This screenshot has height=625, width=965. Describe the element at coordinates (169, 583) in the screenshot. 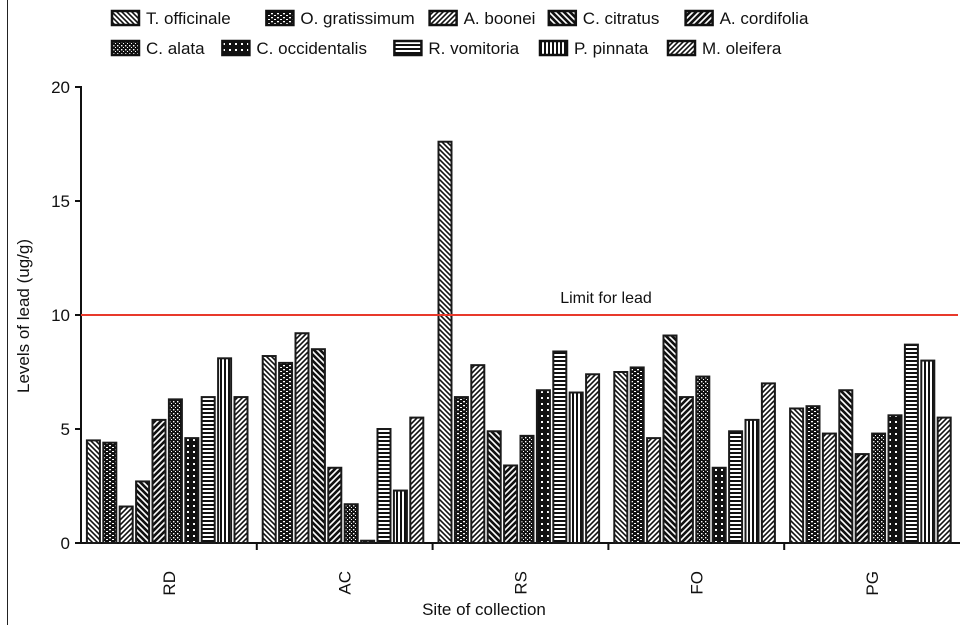

I see `x-tick-label: RD` at that location.